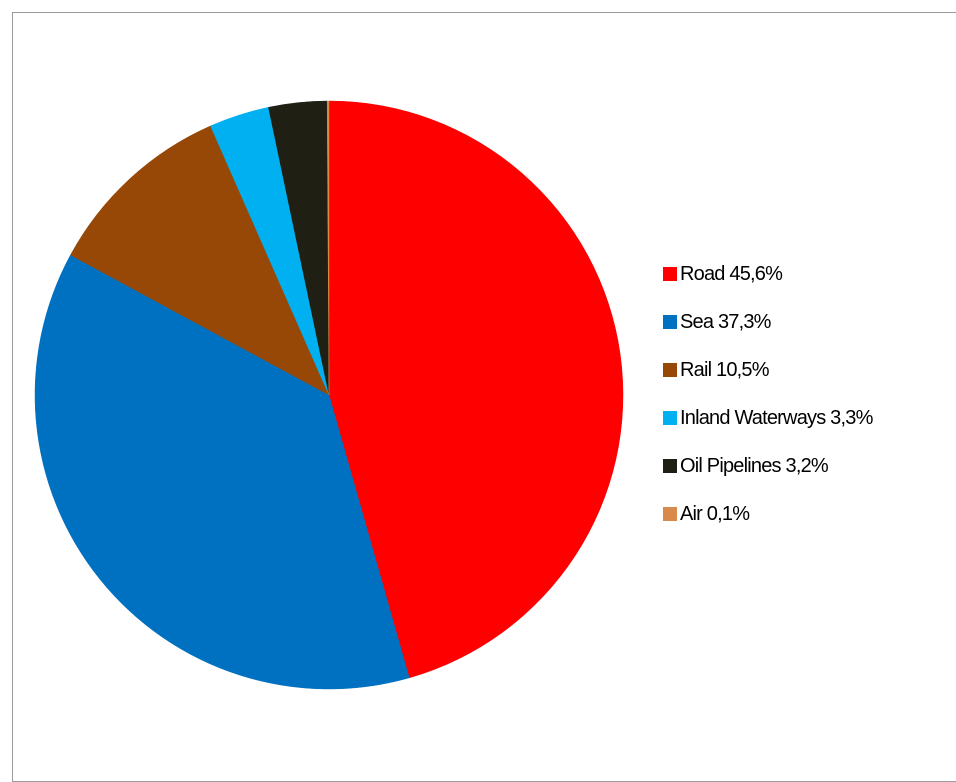  Describe the element at coordinates (715, 513) in the screenshot. I see `legend-label-air: Air 0,1%` at that location.